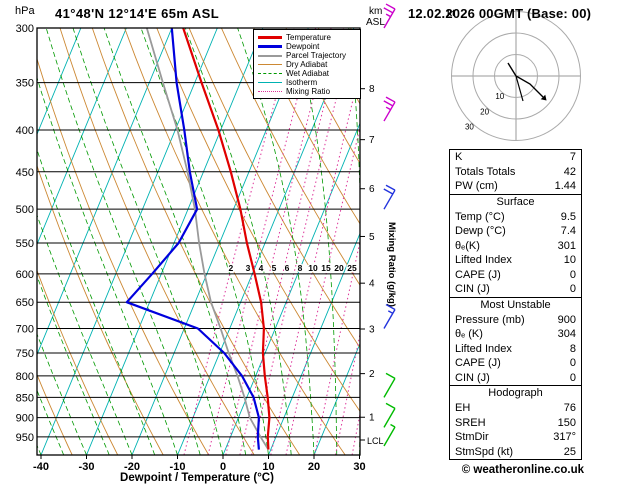 Image resolution: width=629 pixels, height=486 pixels. I want to click on stat-row: Totals Totals 42, so click(515, 172).